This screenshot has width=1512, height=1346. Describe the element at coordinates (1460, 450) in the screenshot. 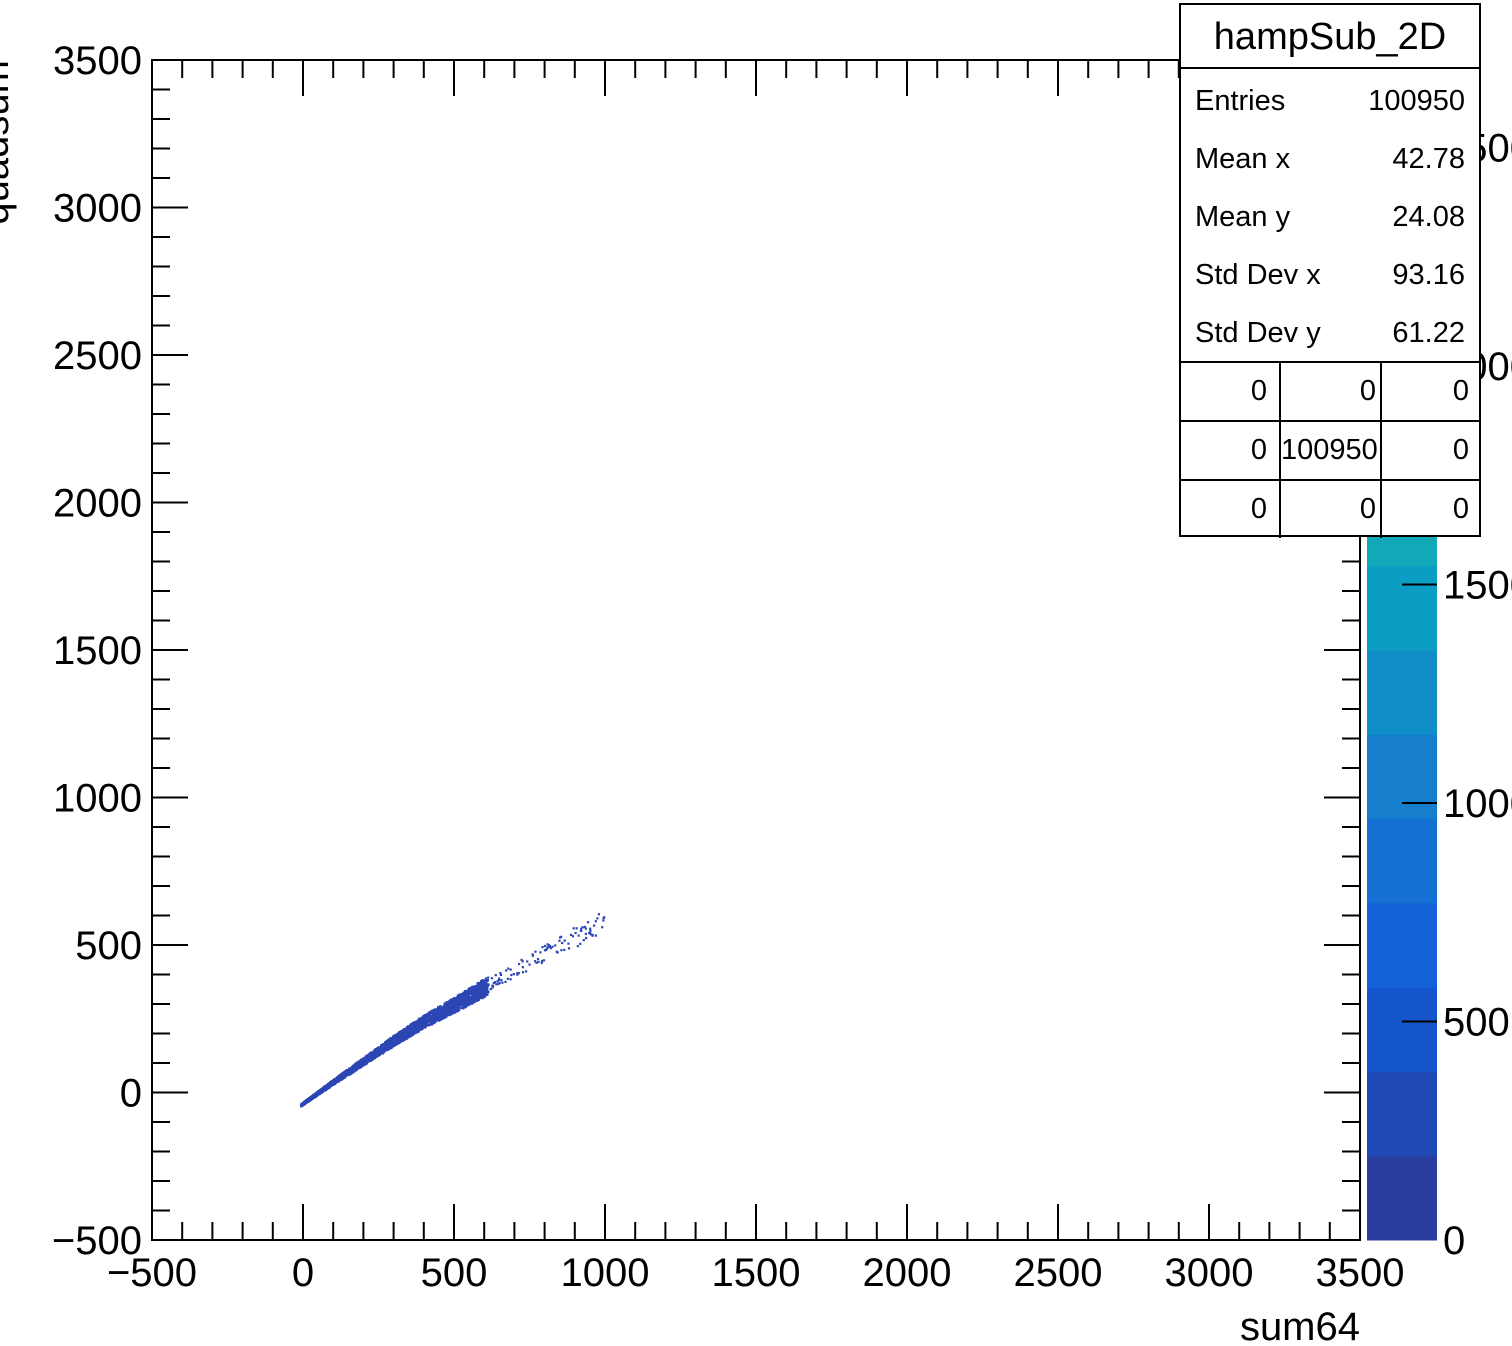

I see `stats-grid-cell: 0` at that location.